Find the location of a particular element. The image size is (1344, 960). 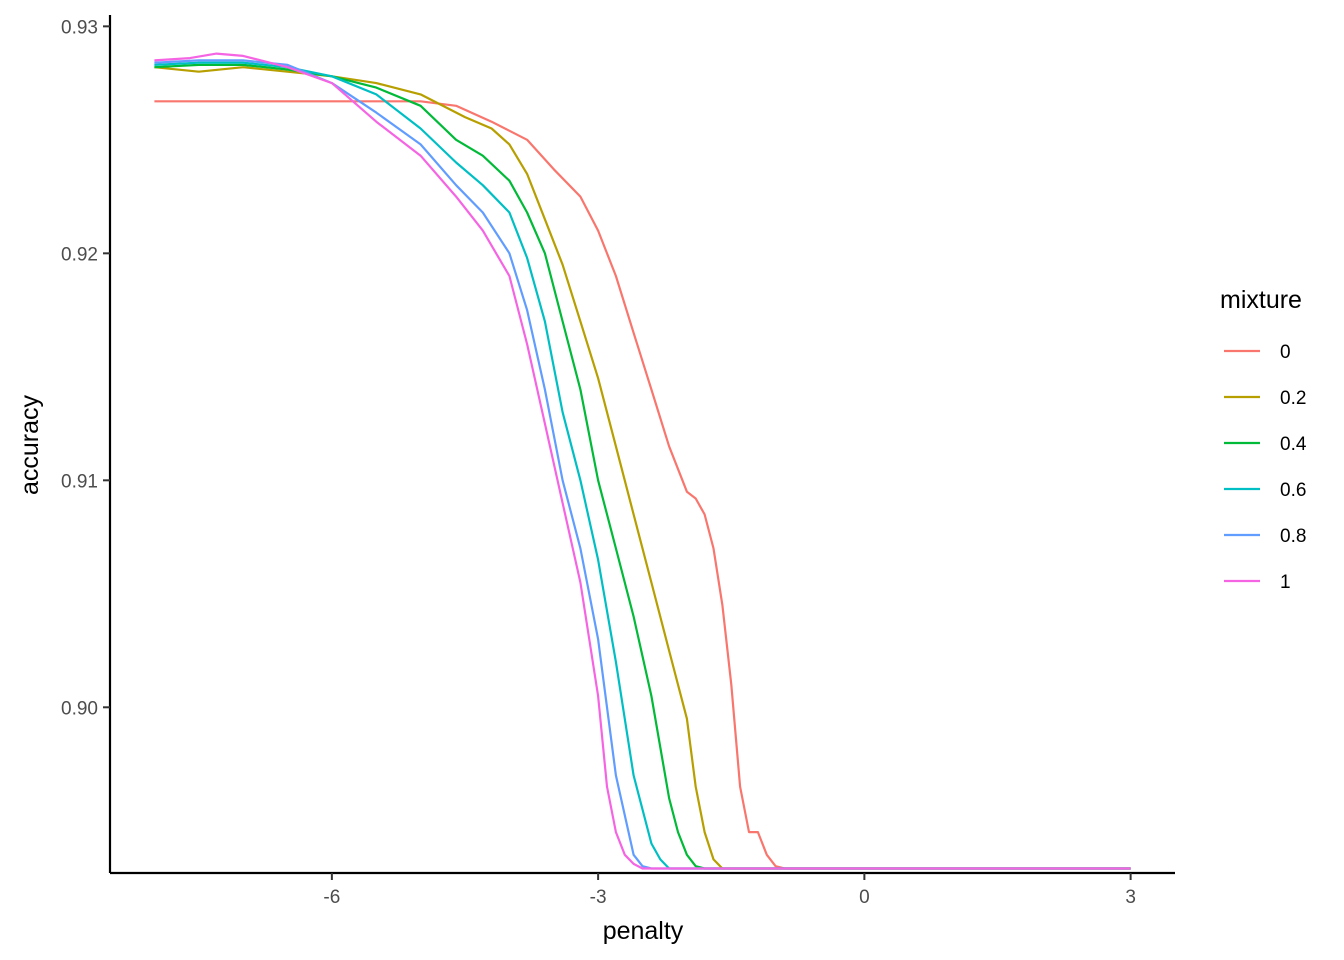

legend-label: 0.8 is located at coordinates (1293, 536).